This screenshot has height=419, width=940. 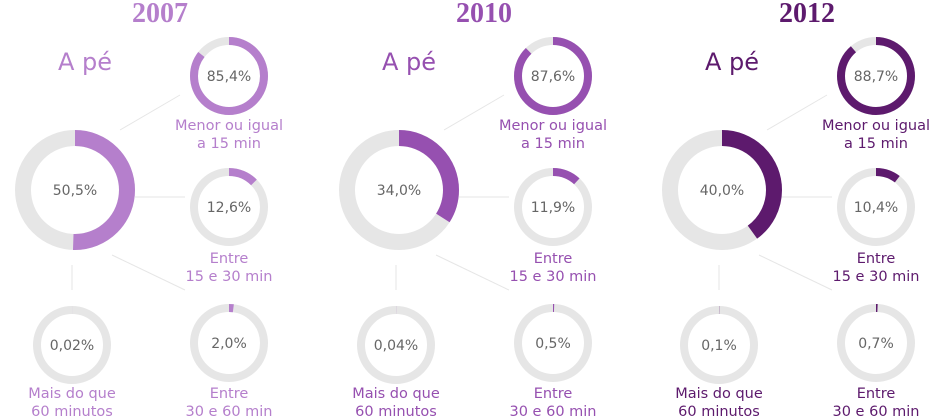 I want to click on value-label: 40,0%, so click(x=722, y=191).